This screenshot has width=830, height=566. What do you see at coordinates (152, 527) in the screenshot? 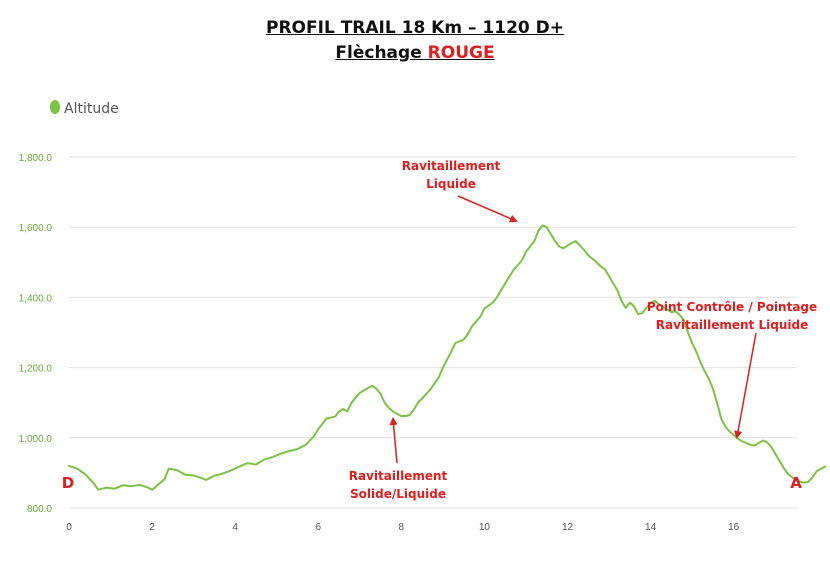
I see `x-tick-label: 2` at bounding box center [152, 527].